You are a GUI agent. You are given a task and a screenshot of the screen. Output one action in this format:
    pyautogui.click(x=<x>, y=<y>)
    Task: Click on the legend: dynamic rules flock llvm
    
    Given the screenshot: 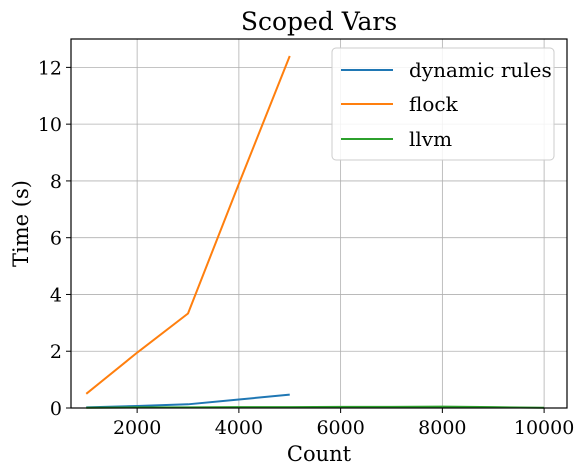 What is the action you would take?
    pyautogui.click(x=443, y=104)
    